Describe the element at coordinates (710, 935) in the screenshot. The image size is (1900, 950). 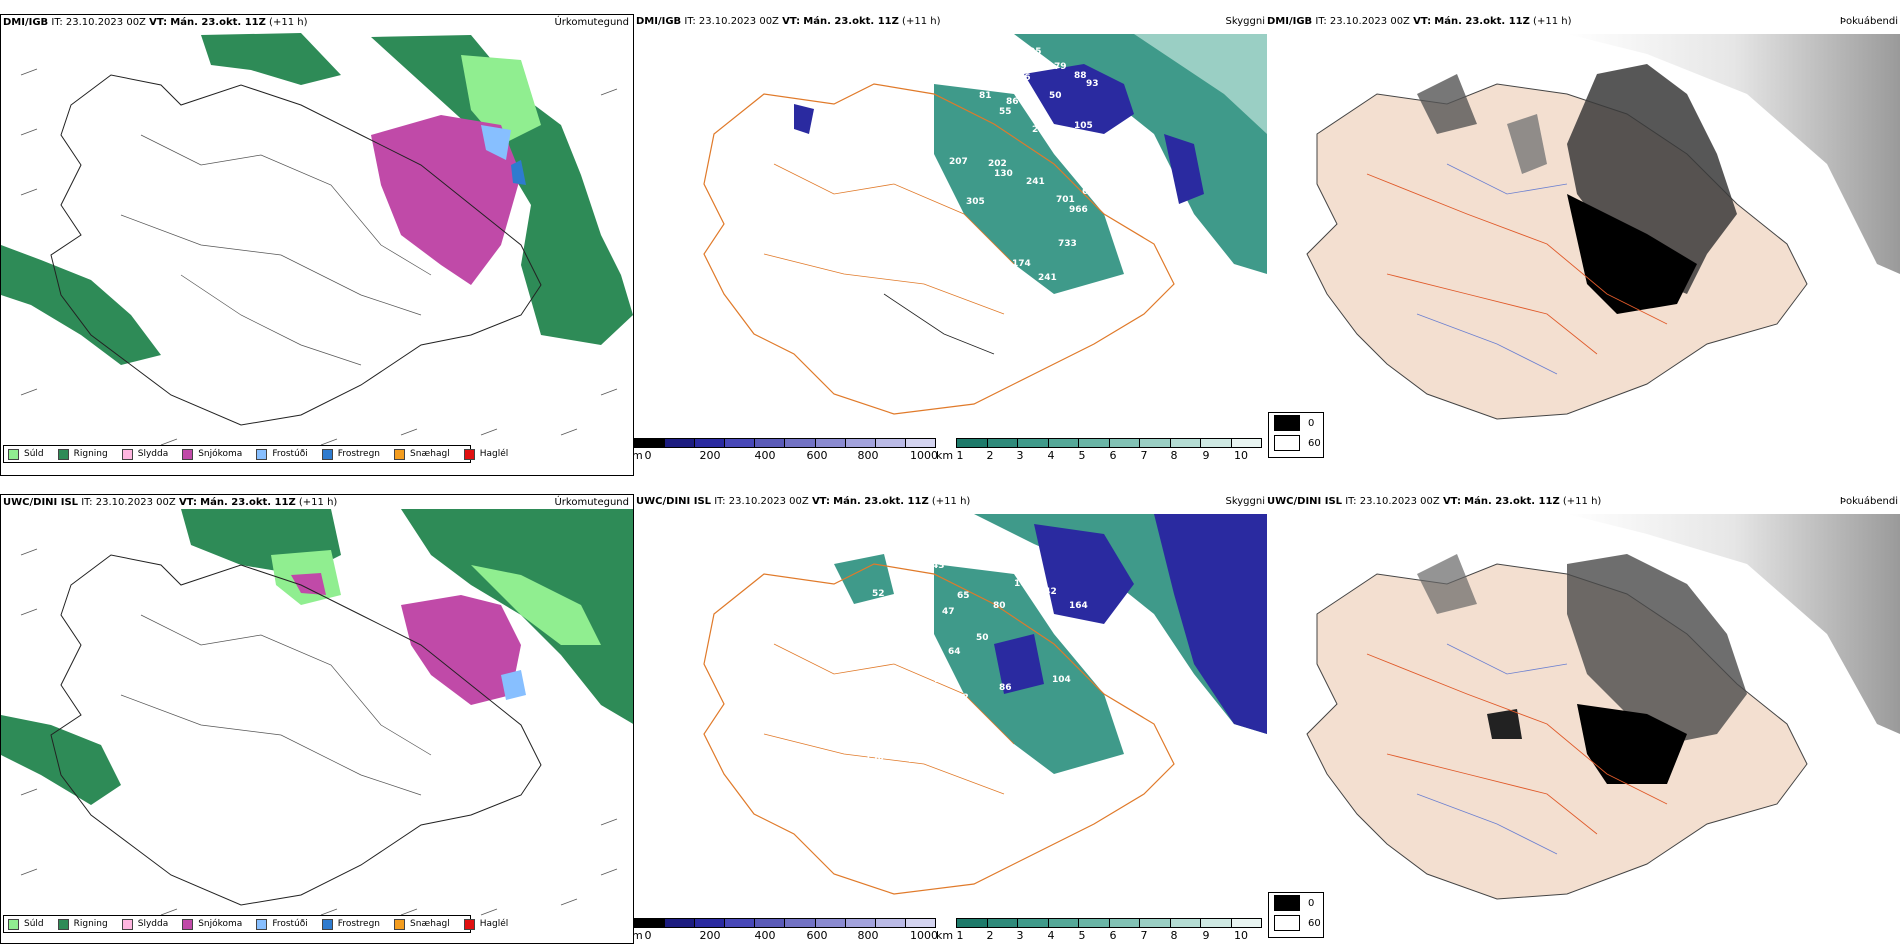
I see `ceiling-tick: 200` at that location.